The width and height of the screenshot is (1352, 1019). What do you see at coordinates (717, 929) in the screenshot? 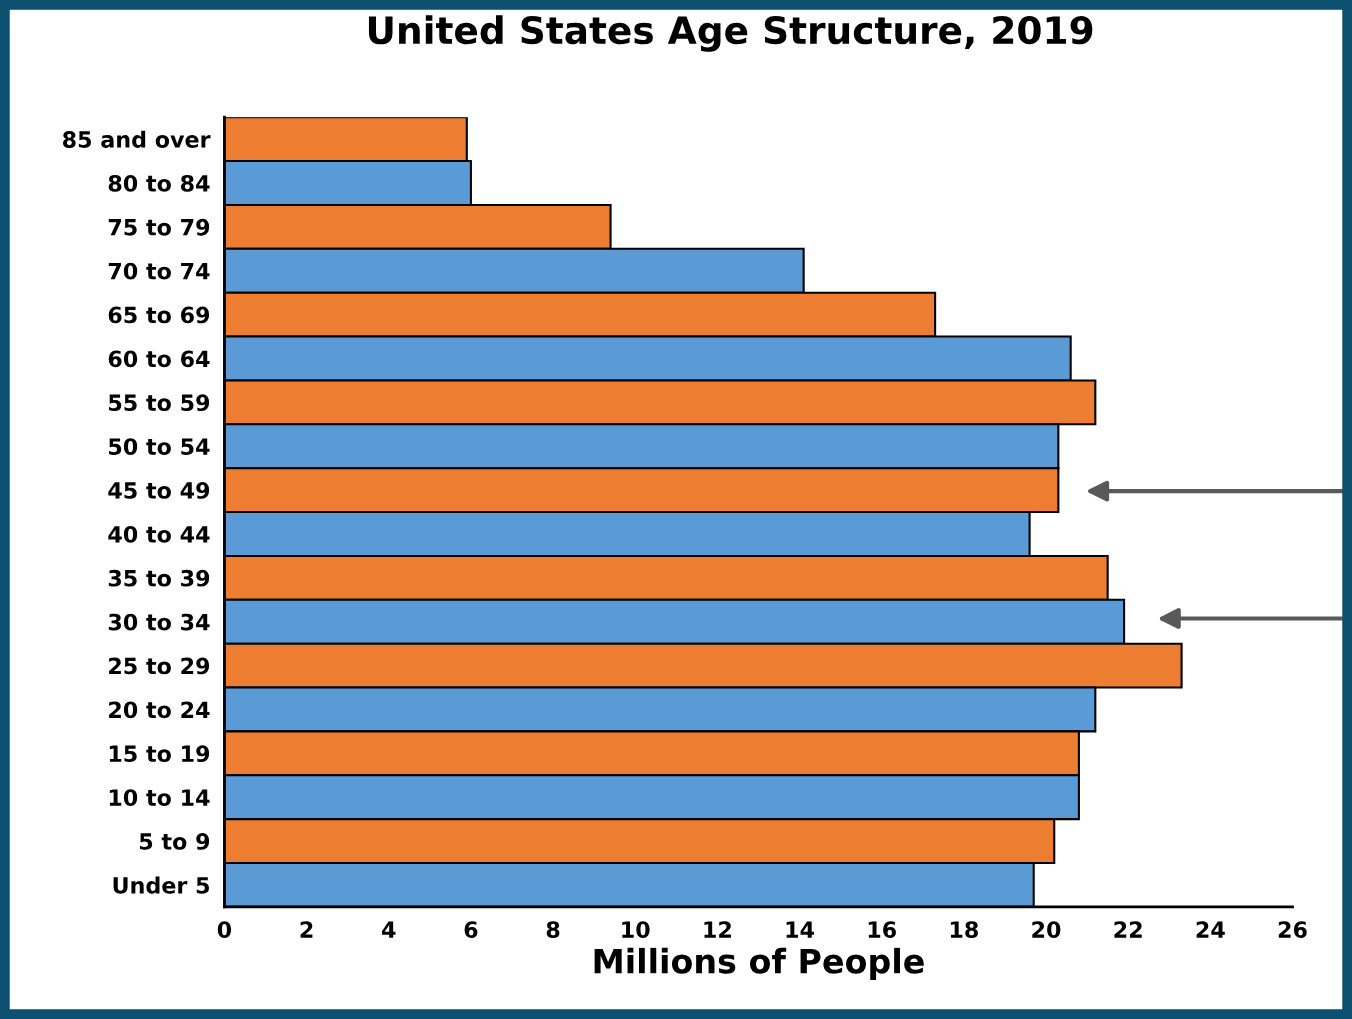
I see `x-tick-label: 12` at bounding box center [717, 929].